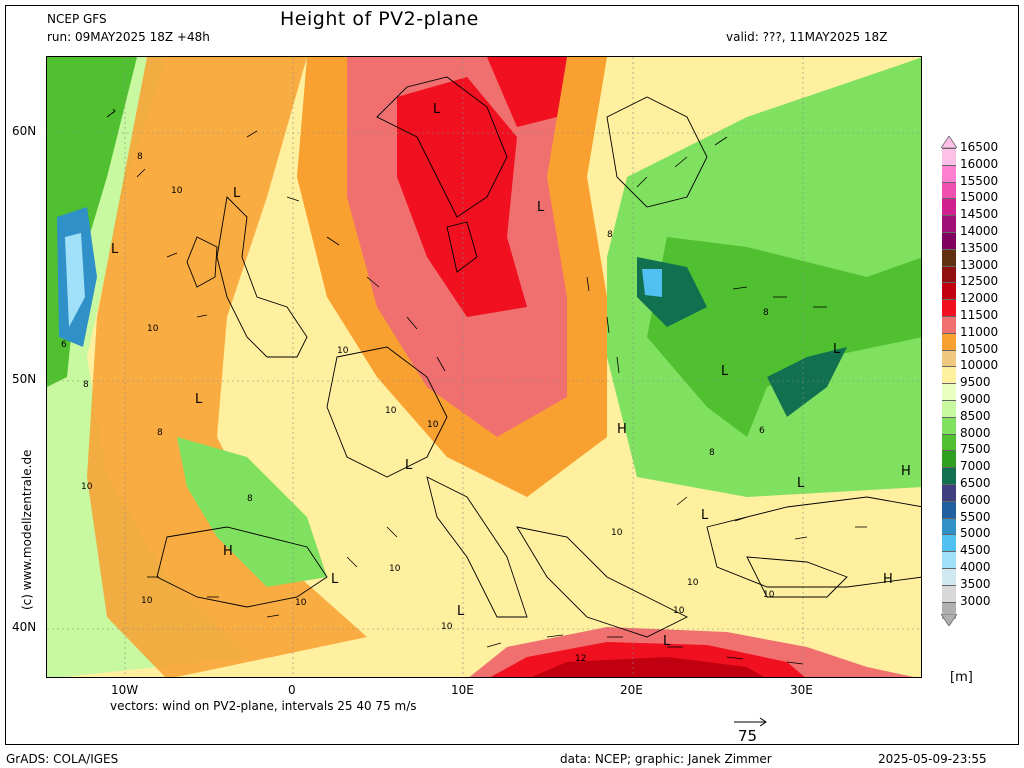 The image size is (1024, 768). What do you see at coordinates (979, 315) in the screenshot?
I see `legend-label: 11500` at bounding box center [979, 315].